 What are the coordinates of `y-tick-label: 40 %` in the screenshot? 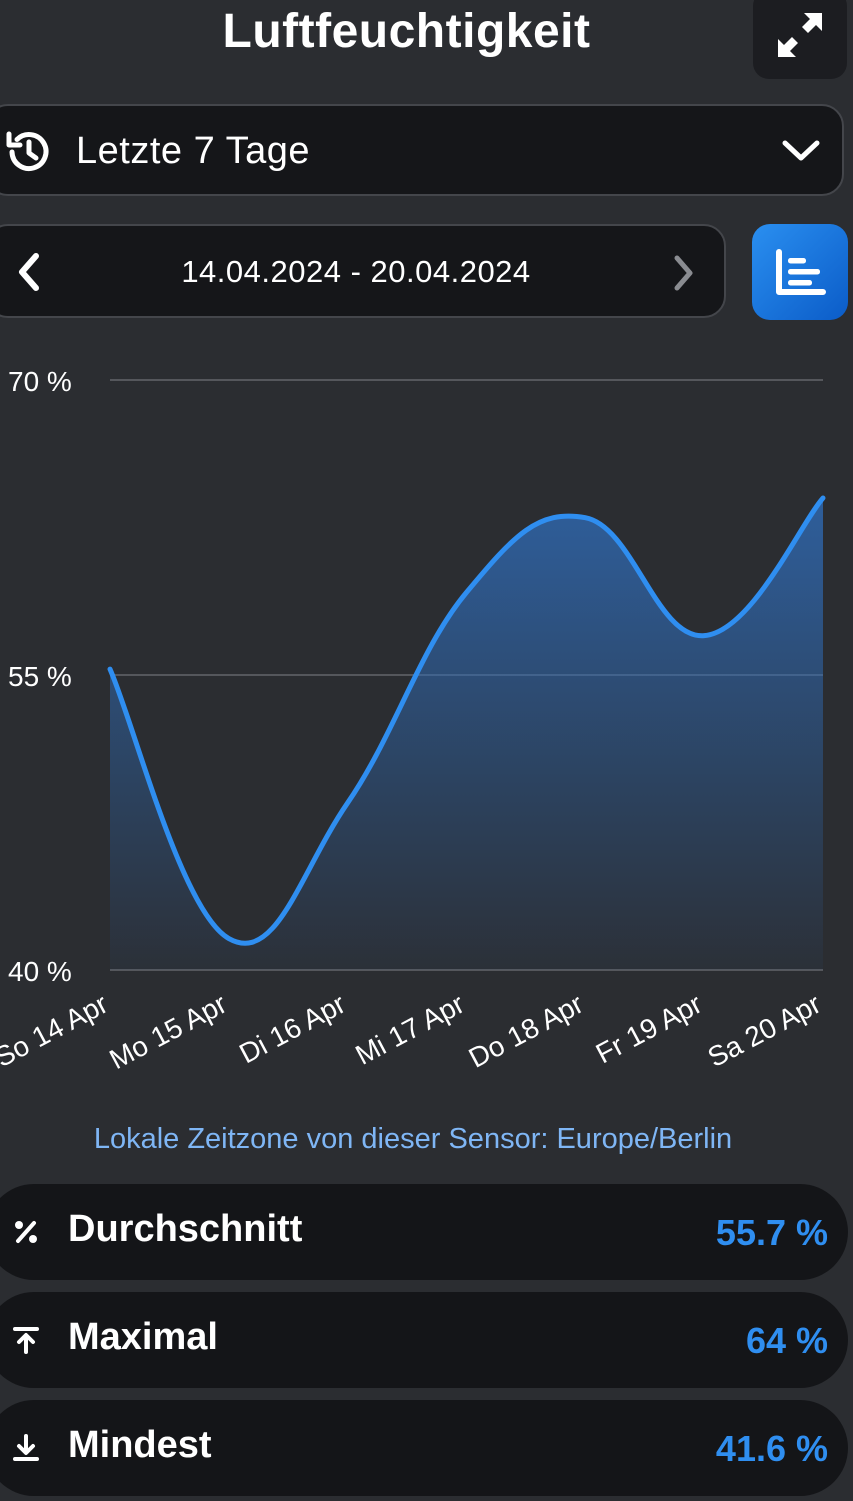 It's located at (40, 971).